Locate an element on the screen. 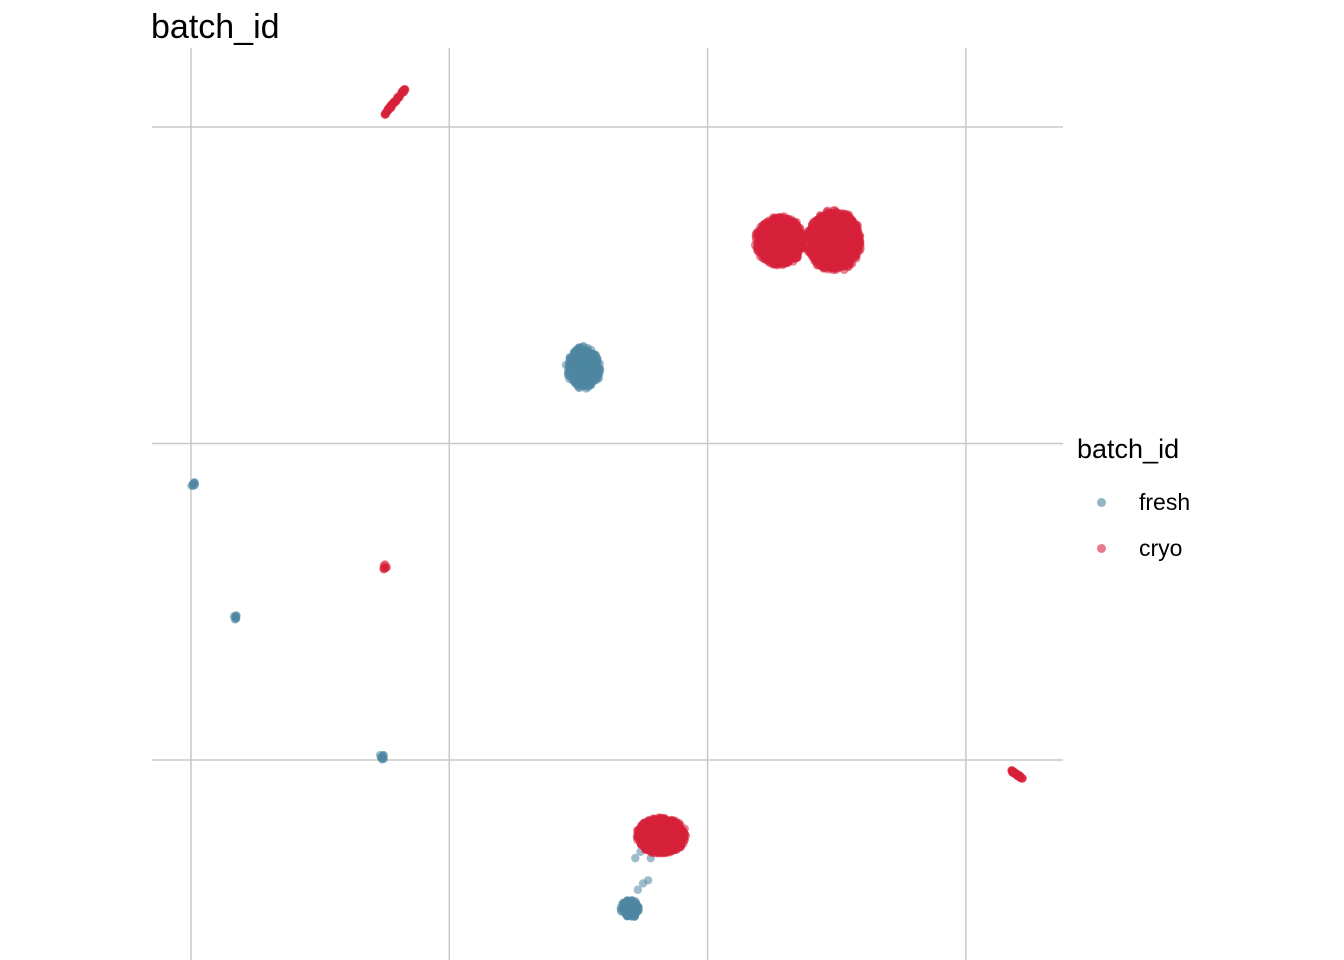 The width and height of the screenshot is (1344, 960). chart-title: batch_id is located at coordinates (215, 27).